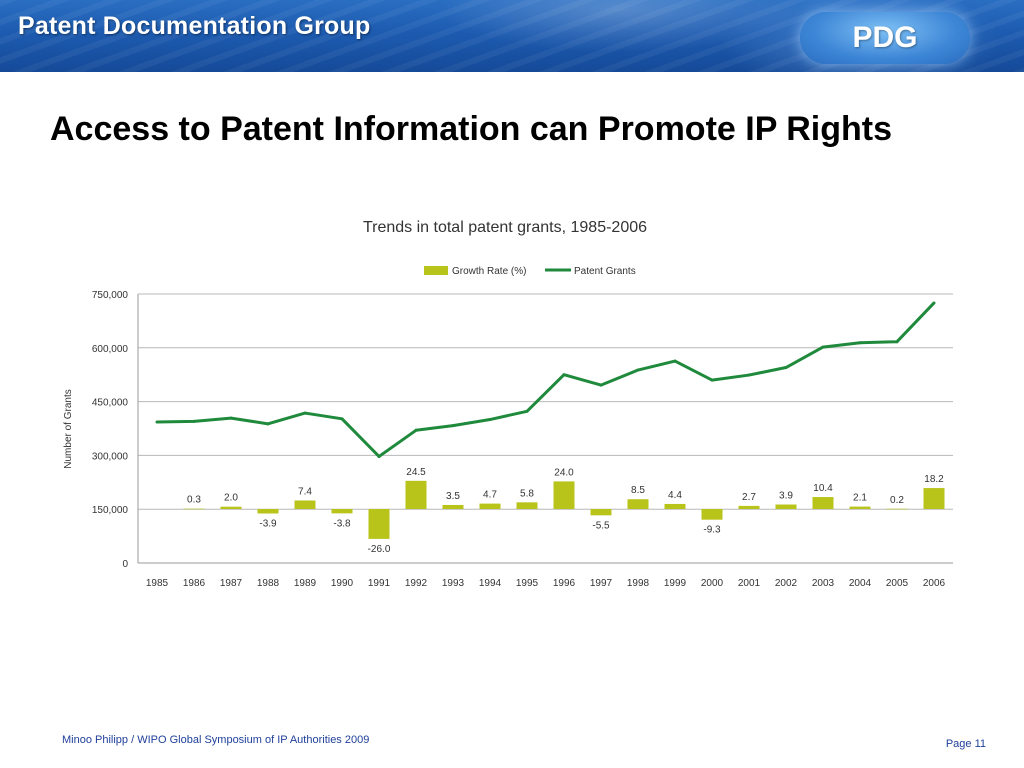 This screenshot has width=1024, height=768. Describe the element at coordinates (712, 530) in the screenshot. I see `growth-label-2000: -9.3` at that location.